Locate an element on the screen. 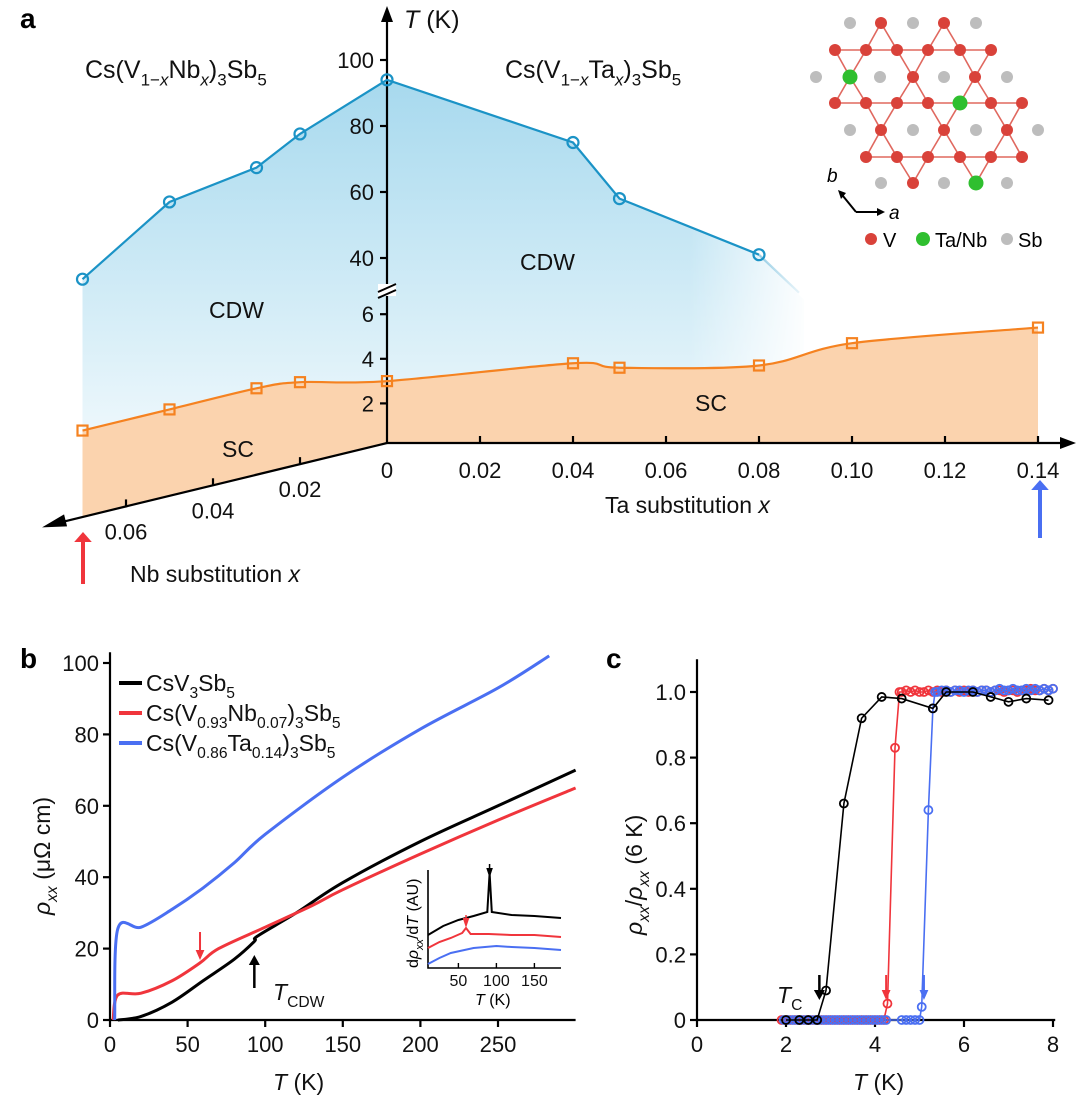 The height and width of the screenshot is (1107, 1080). sc-label-left: SC is located at coordinates (238, 449).